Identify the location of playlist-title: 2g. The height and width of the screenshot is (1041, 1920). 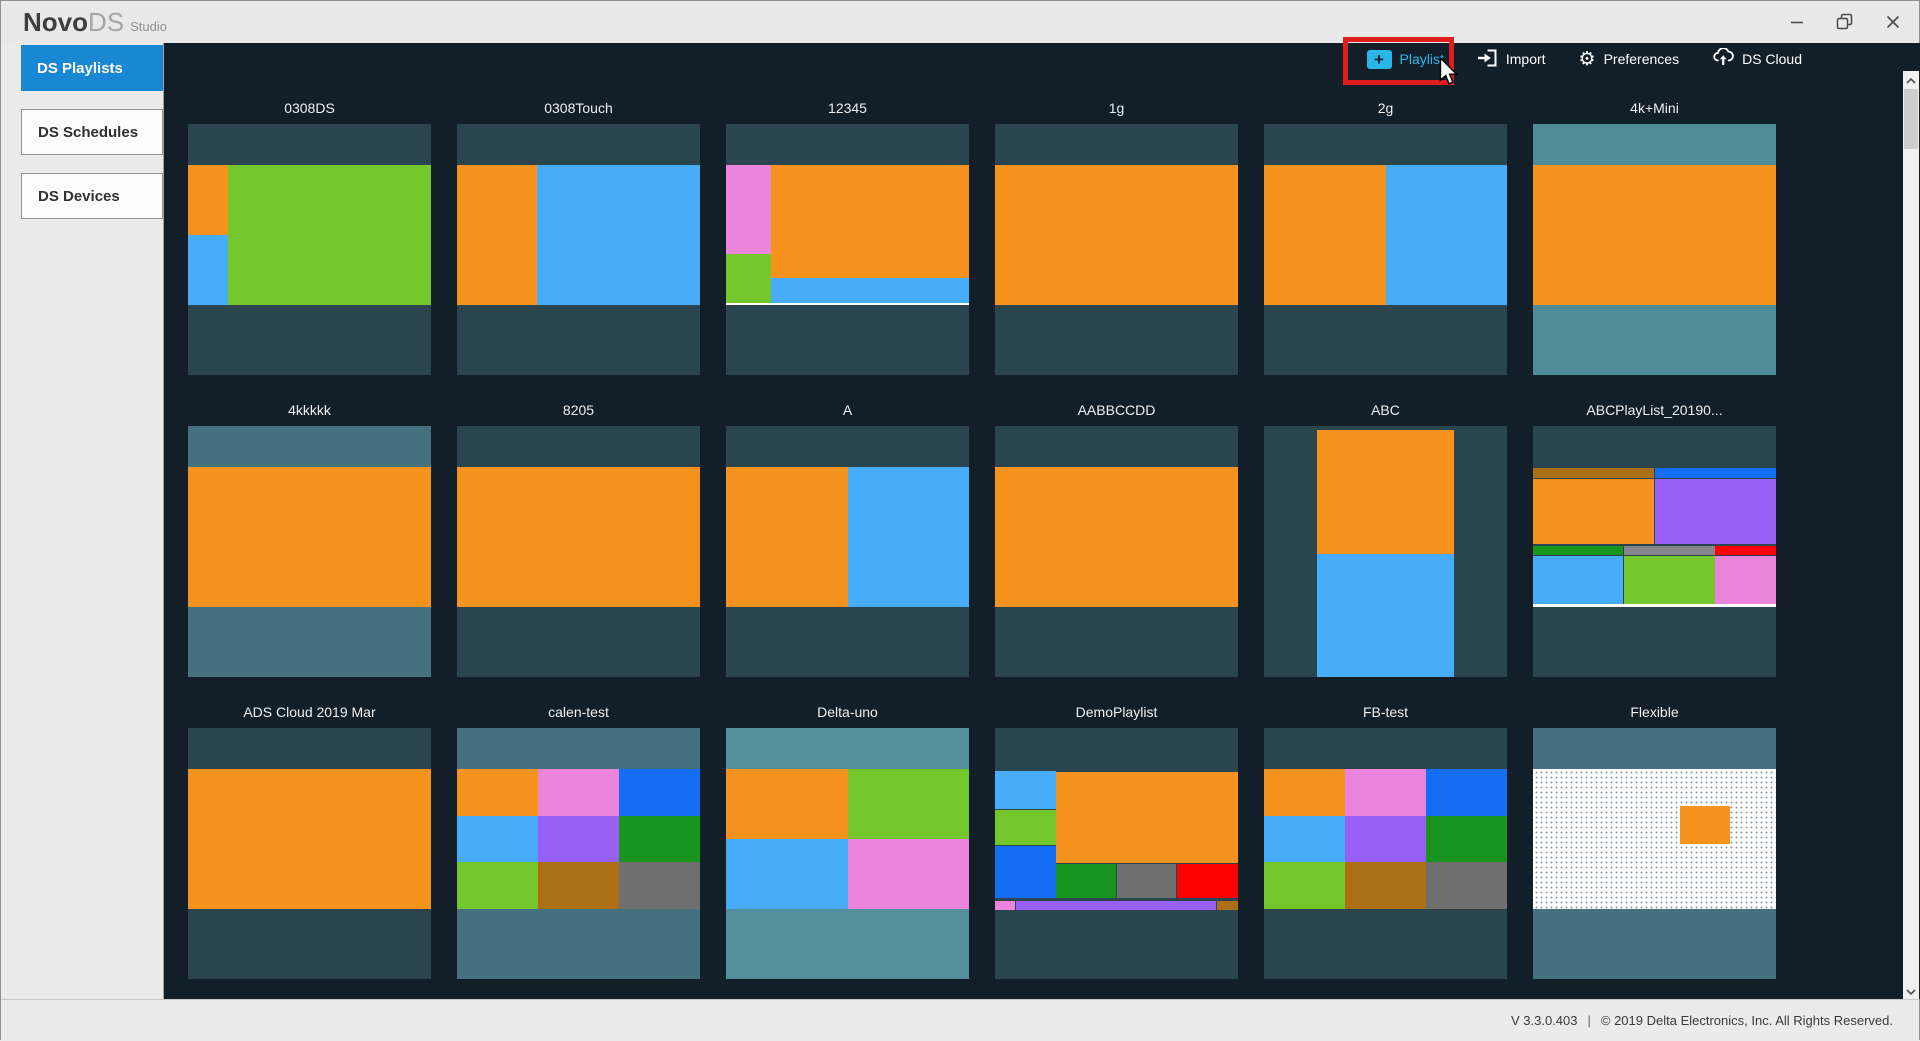
(1385, 108).